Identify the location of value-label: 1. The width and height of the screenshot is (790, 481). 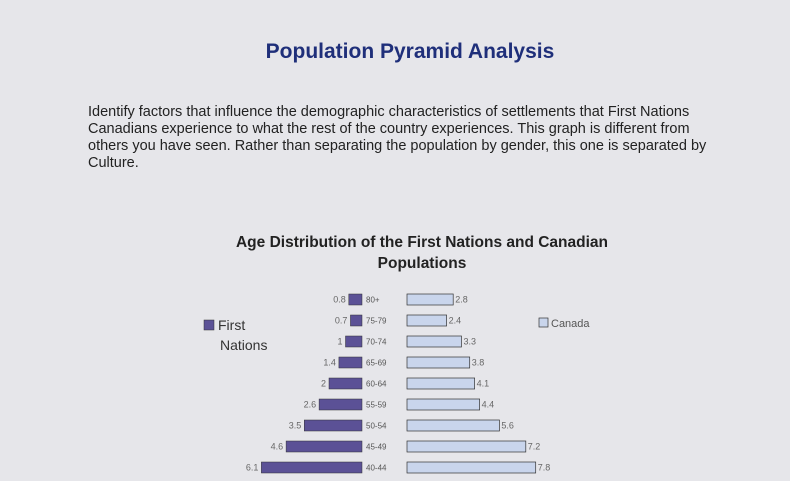
(339, 342).